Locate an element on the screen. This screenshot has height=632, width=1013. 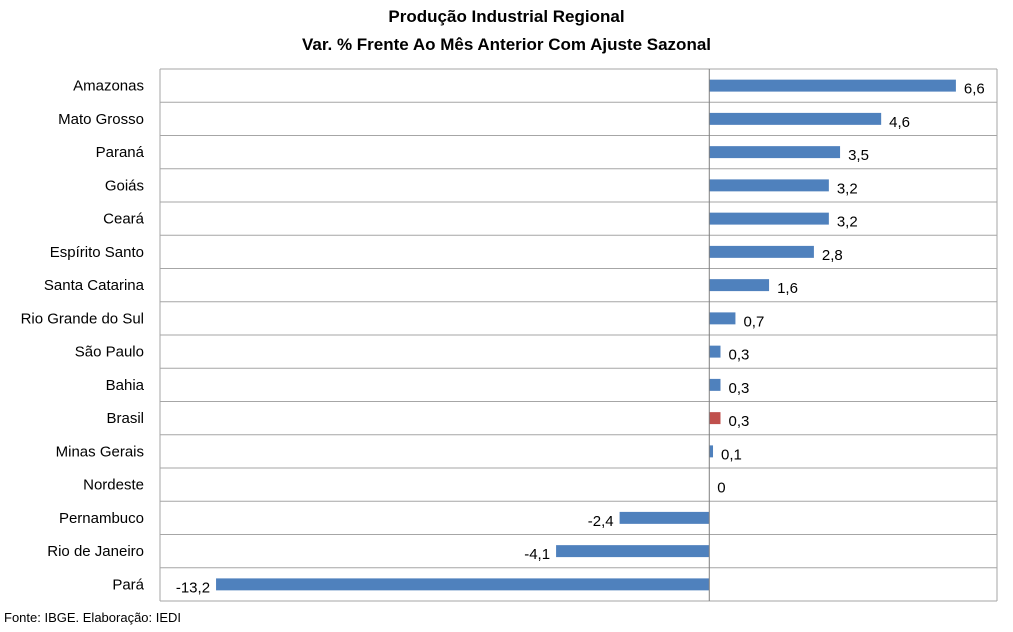
data-label: 3,5 is located at coordinates (858, 155).